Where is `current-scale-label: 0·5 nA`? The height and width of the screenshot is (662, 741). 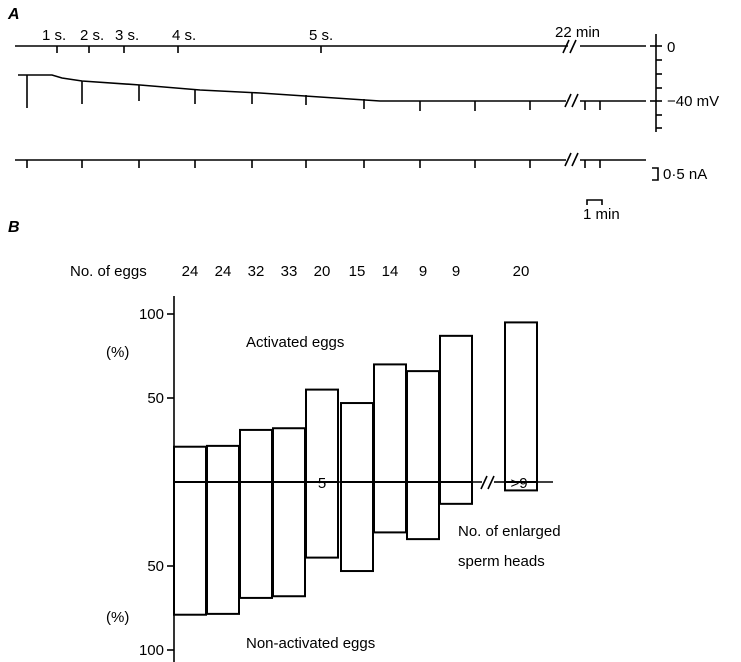
current-scale-label: 0·5 nA is located at coordinates (685, 174).